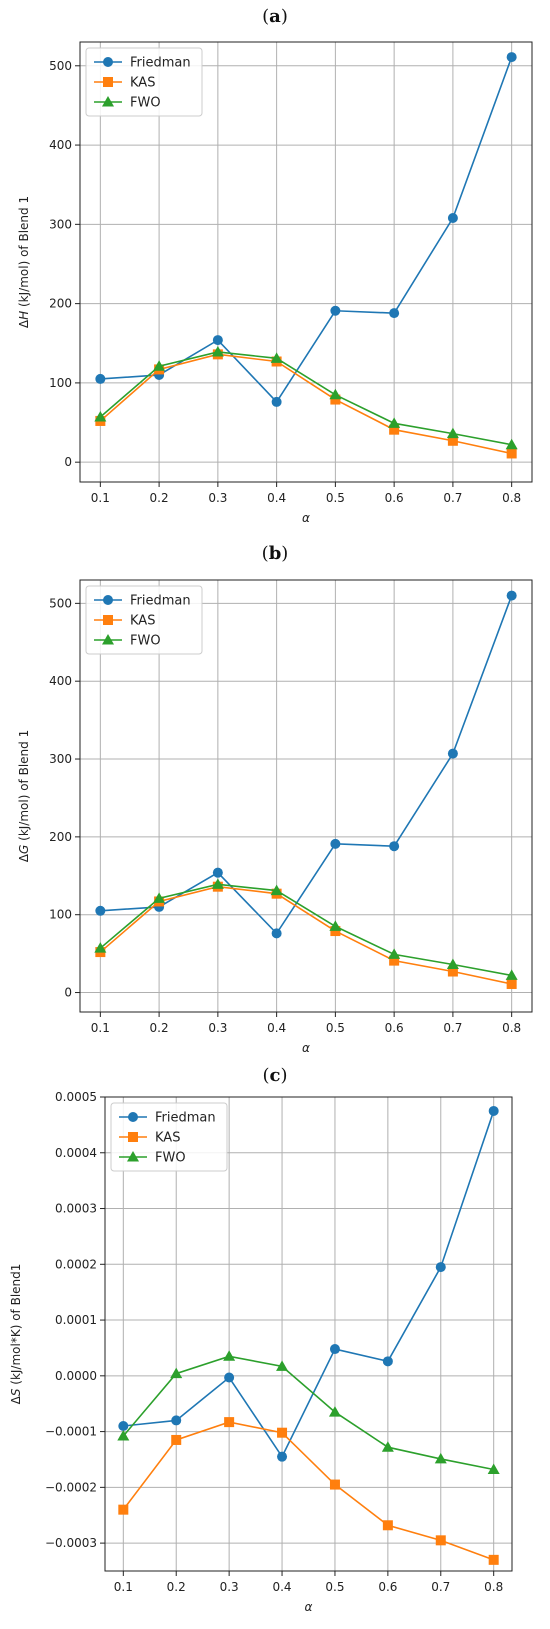 This screenshot has height=1629, width=550. I want to click on y-tick-label: −0.0003, so click(71, 1543).